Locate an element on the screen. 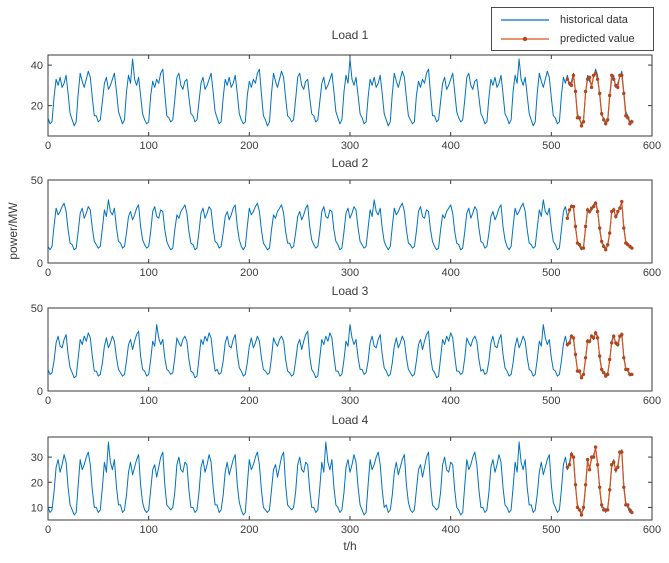 The width and height of the screenshot is (669, 563). legend: historical data predicted value is located at coordinates (572, 29).